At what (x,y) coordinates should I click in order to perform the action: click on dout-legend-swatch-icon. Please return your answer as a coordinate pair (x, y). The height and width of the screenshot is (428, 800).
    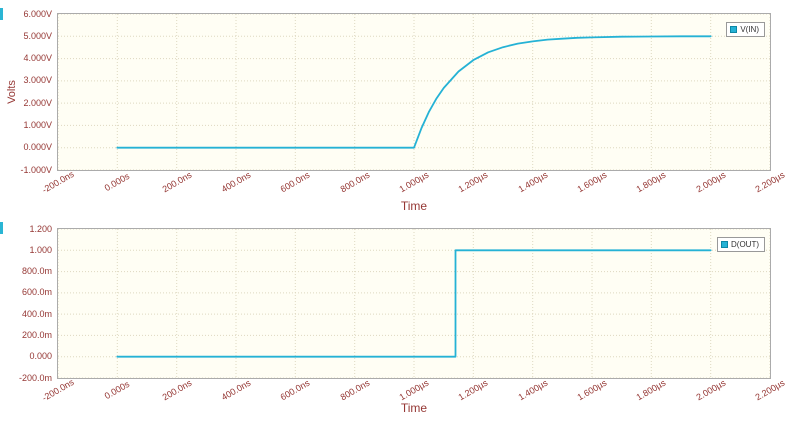
    Looking at the image, I should click on (724, 244).